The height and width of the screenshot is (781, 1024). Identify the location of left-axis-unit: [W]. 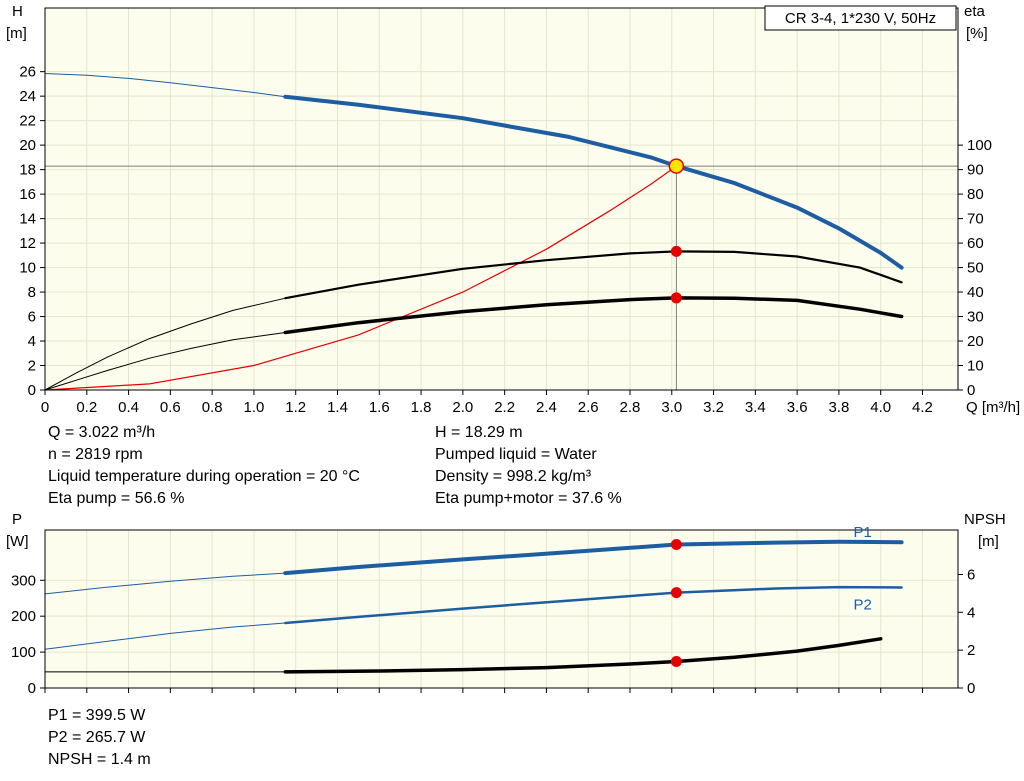
(17, 541).